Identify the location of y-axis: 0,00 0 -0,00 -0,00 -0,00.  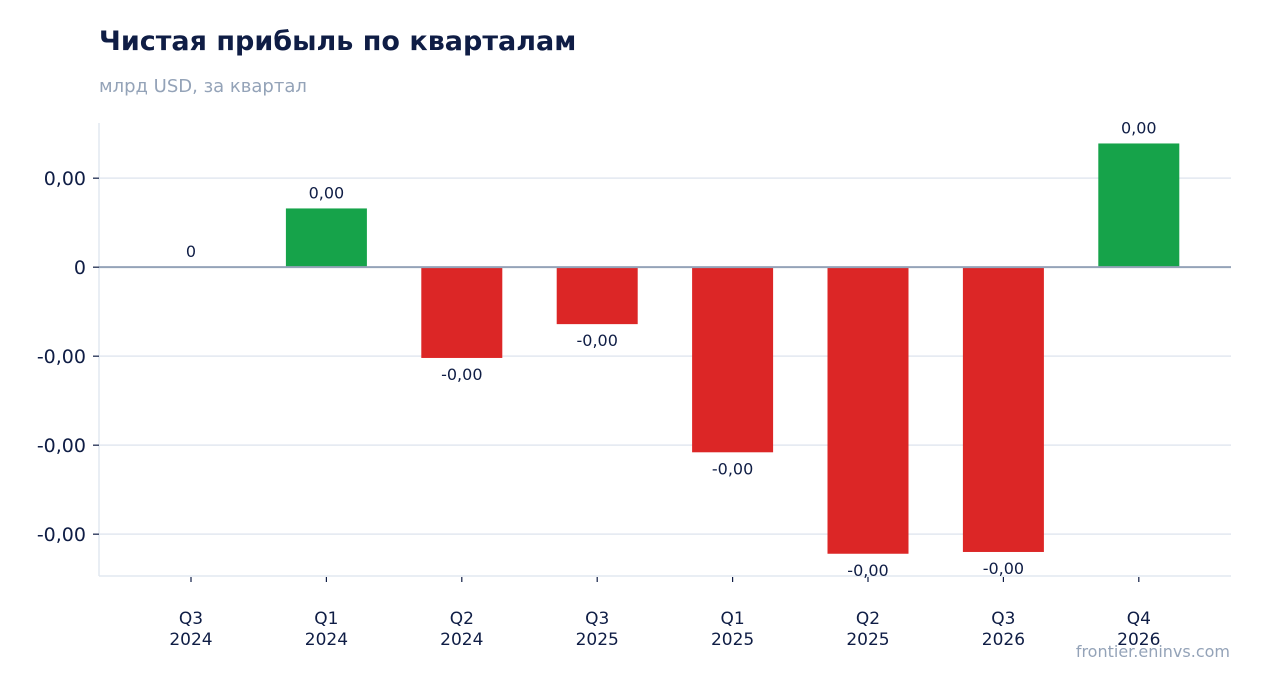
(68, 357).